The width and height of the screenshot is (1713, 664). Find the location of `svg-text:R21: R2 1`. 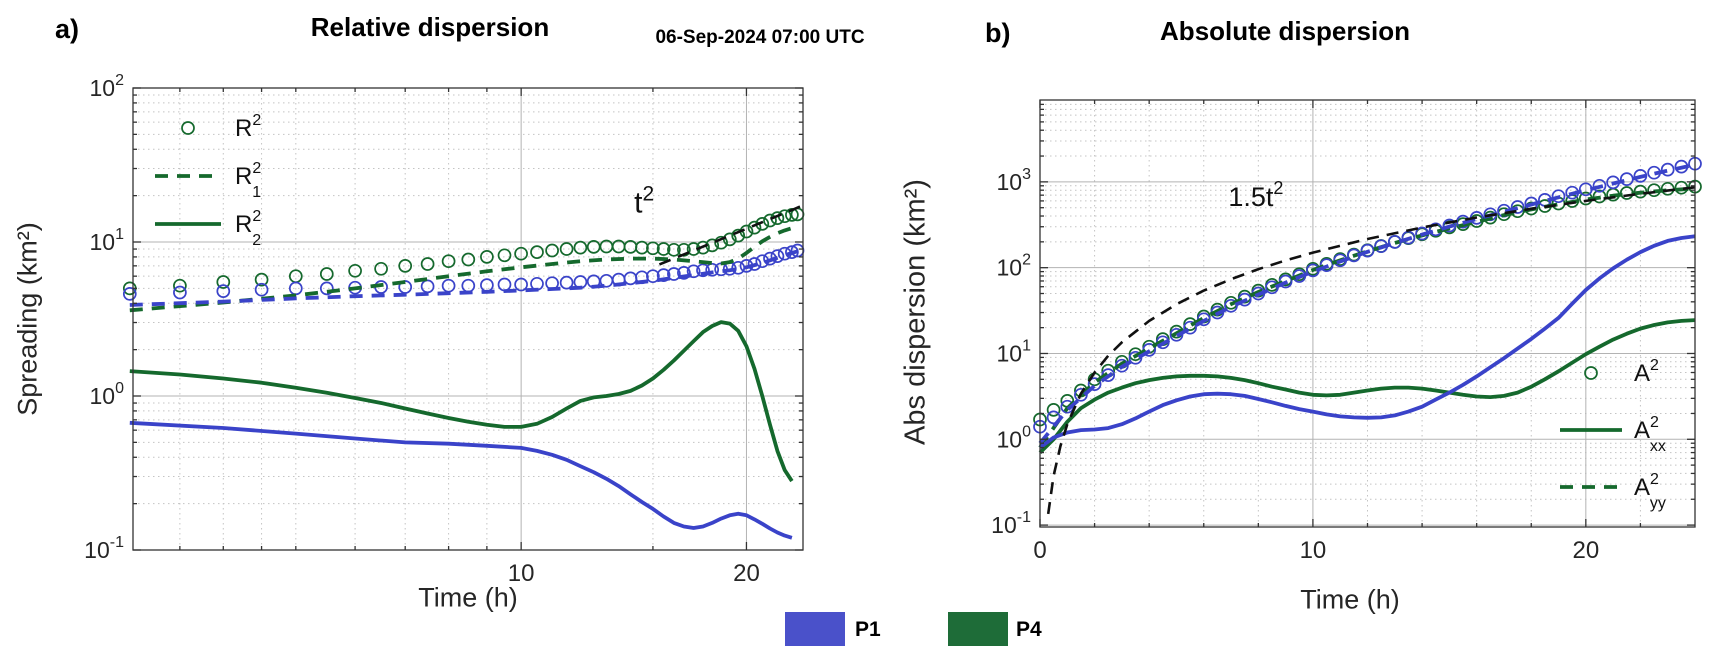

svg-text:R21: R2 1 is located at coordinates (248, 180).